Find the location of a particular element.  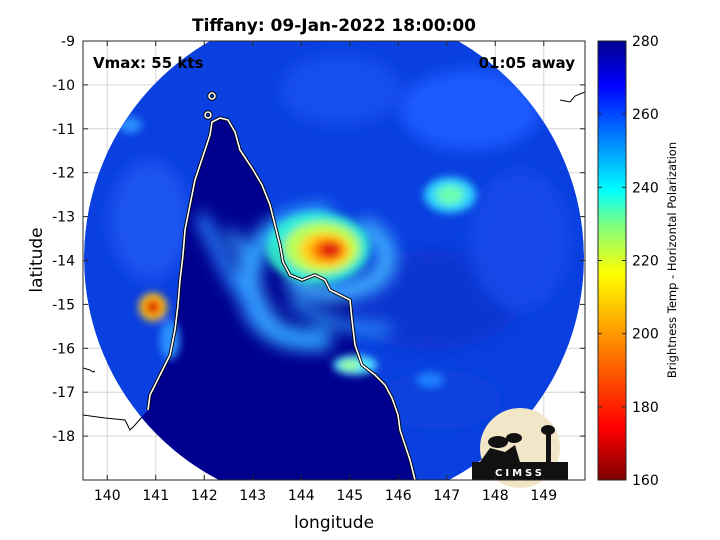

y-tick-label: -14 is located at coordinates (63, 262).